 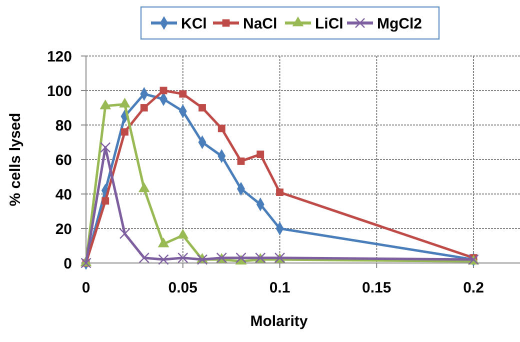 What do you see at coordinates (260, 23) in the screenshot?
I see `legend-label: NaCl` at bounding box center [260, 23].